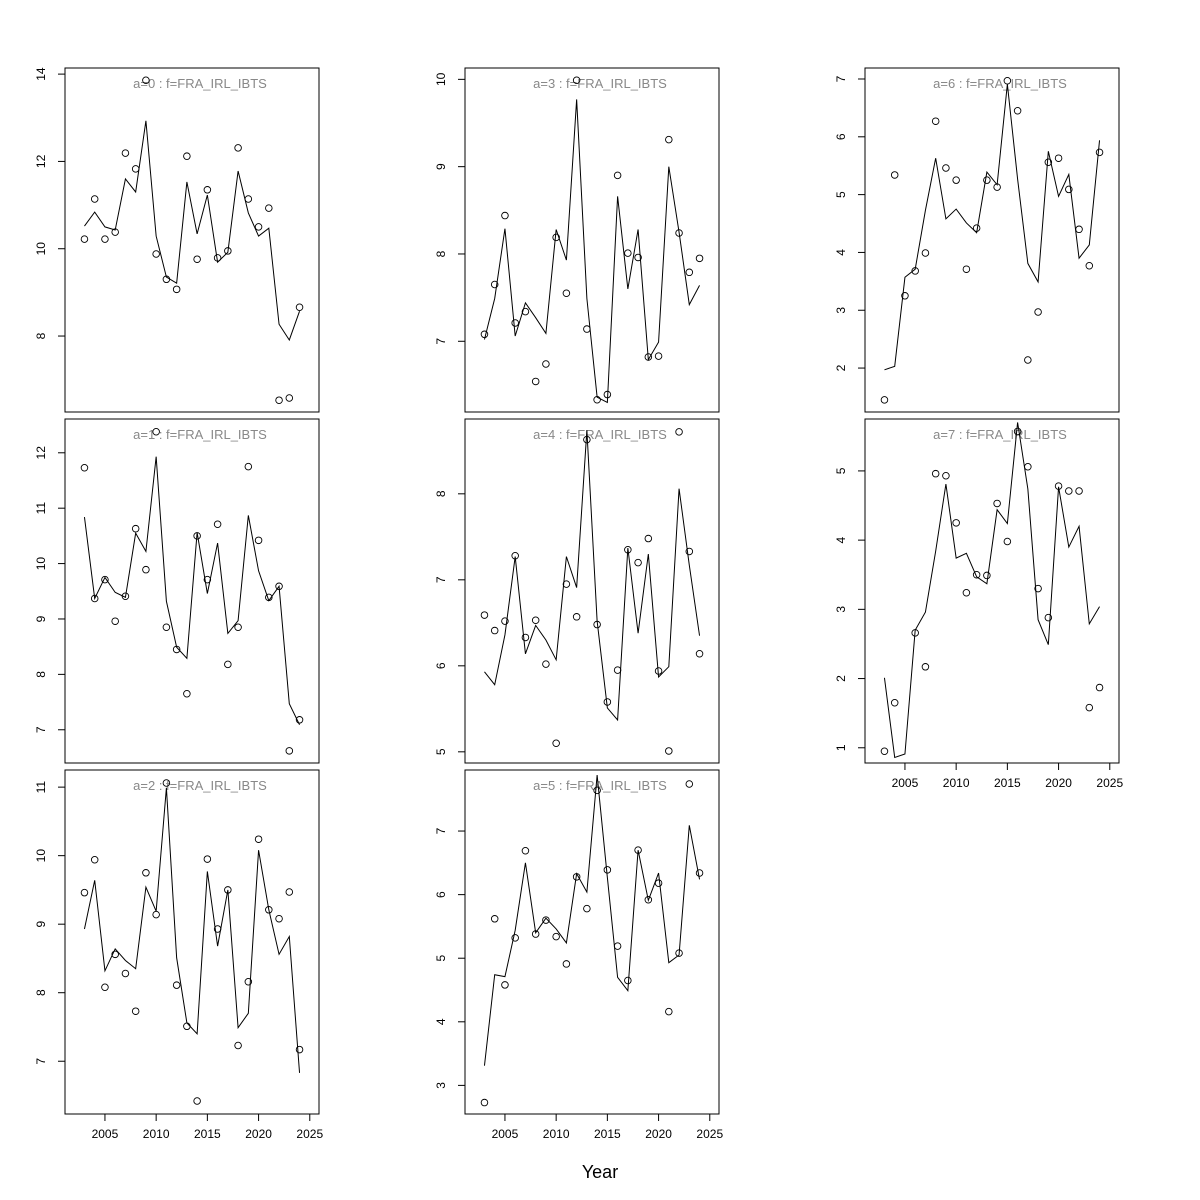 The height and width of the screenshot is (1200, 1200). I want to click on panel-title: a=2 : f=FRA_IRL_IBTS, so click(200, 785).